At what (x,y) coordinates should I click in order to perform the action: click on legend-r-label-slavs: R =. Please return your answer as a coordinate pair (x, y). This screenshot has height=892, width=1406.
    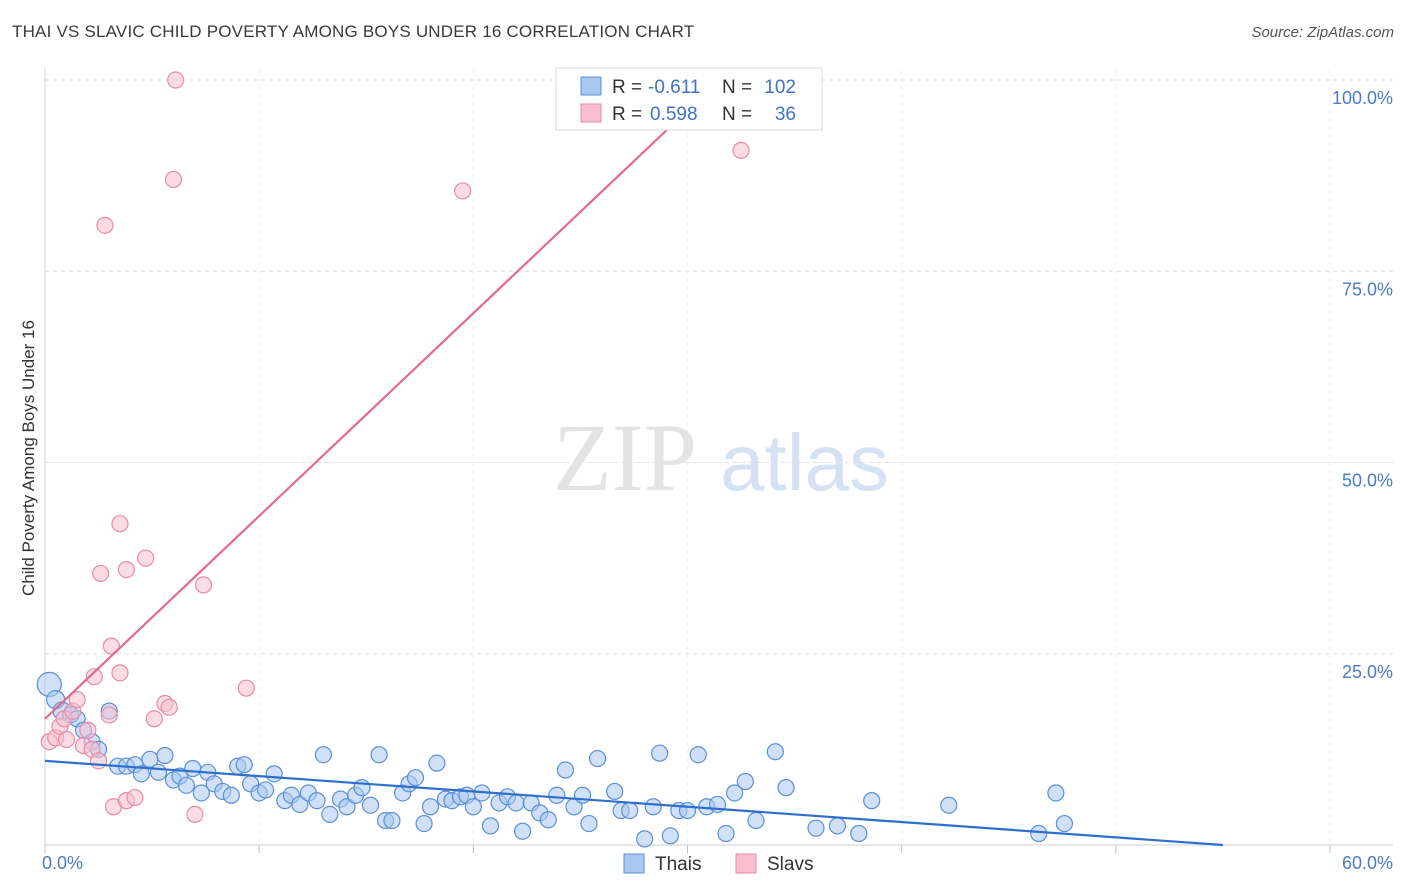
    Looking at the image, I should click on (627, 114).